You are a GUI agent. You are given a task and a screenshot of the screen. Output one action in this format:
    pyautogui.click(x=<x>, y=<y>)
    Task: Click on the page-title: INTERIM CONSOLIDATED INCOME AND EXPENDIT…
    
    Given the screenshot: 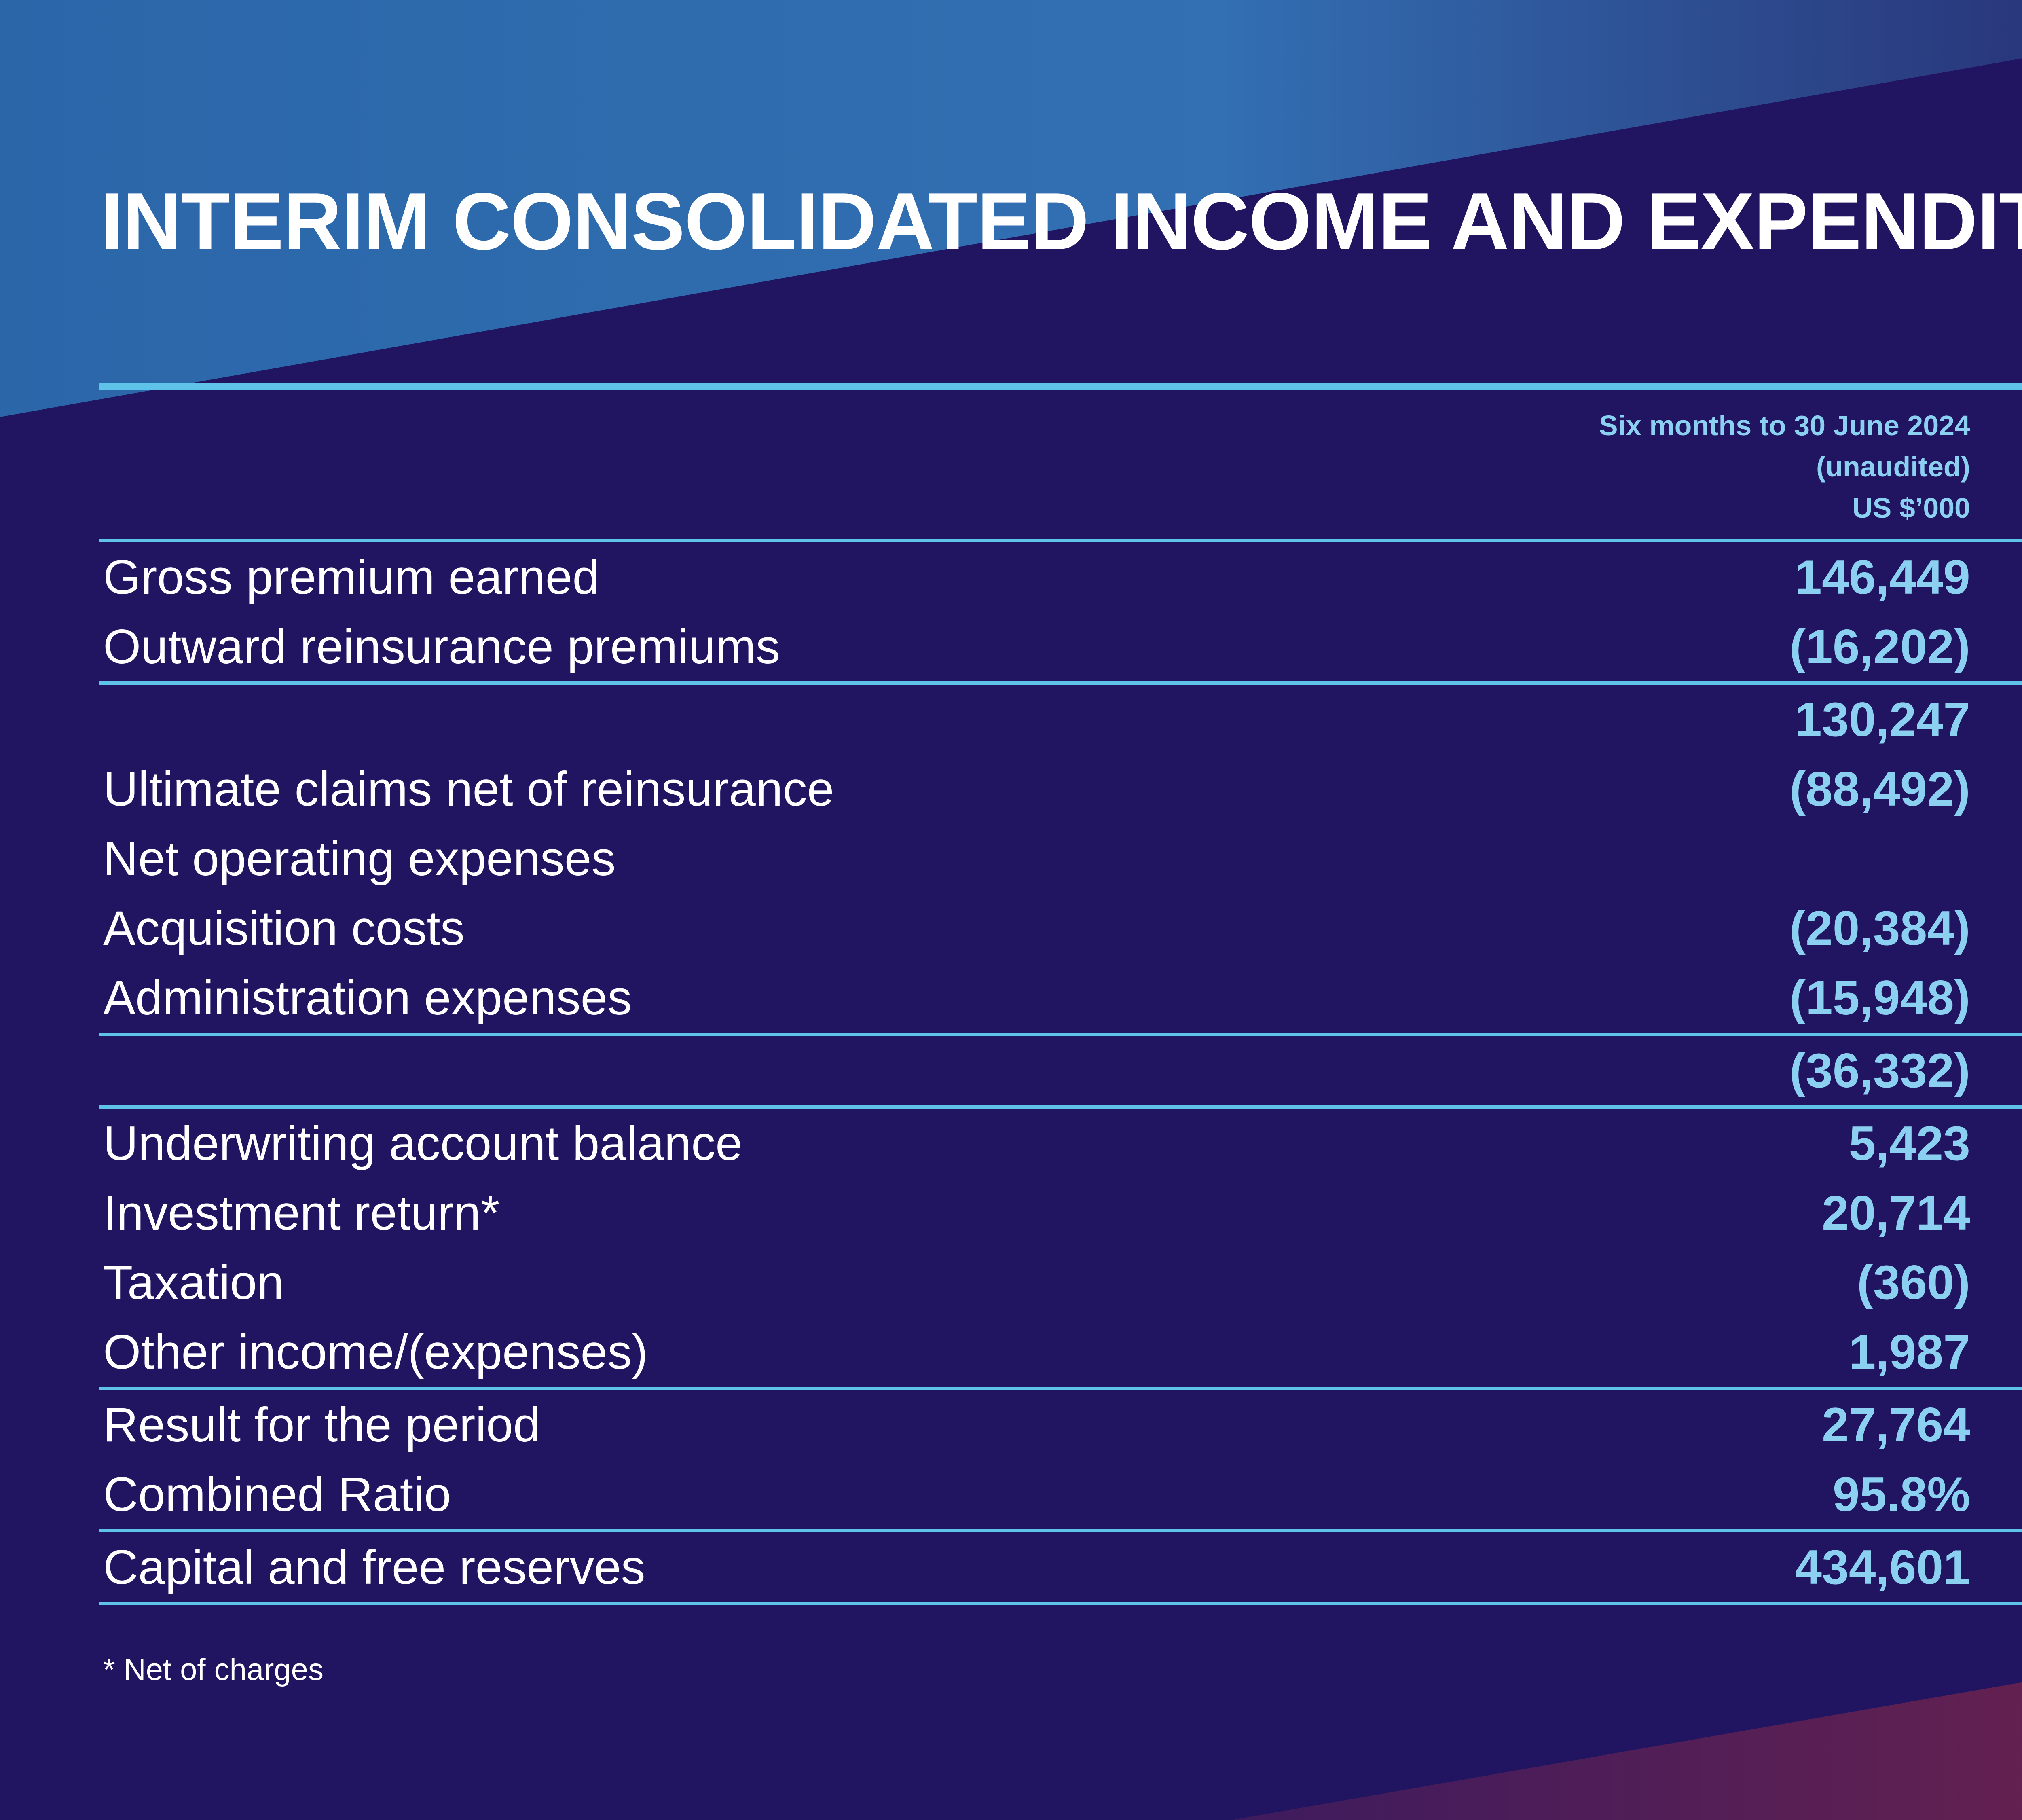 What is the action you would take?
    pyautogui.click(x=1061, y=221)
    